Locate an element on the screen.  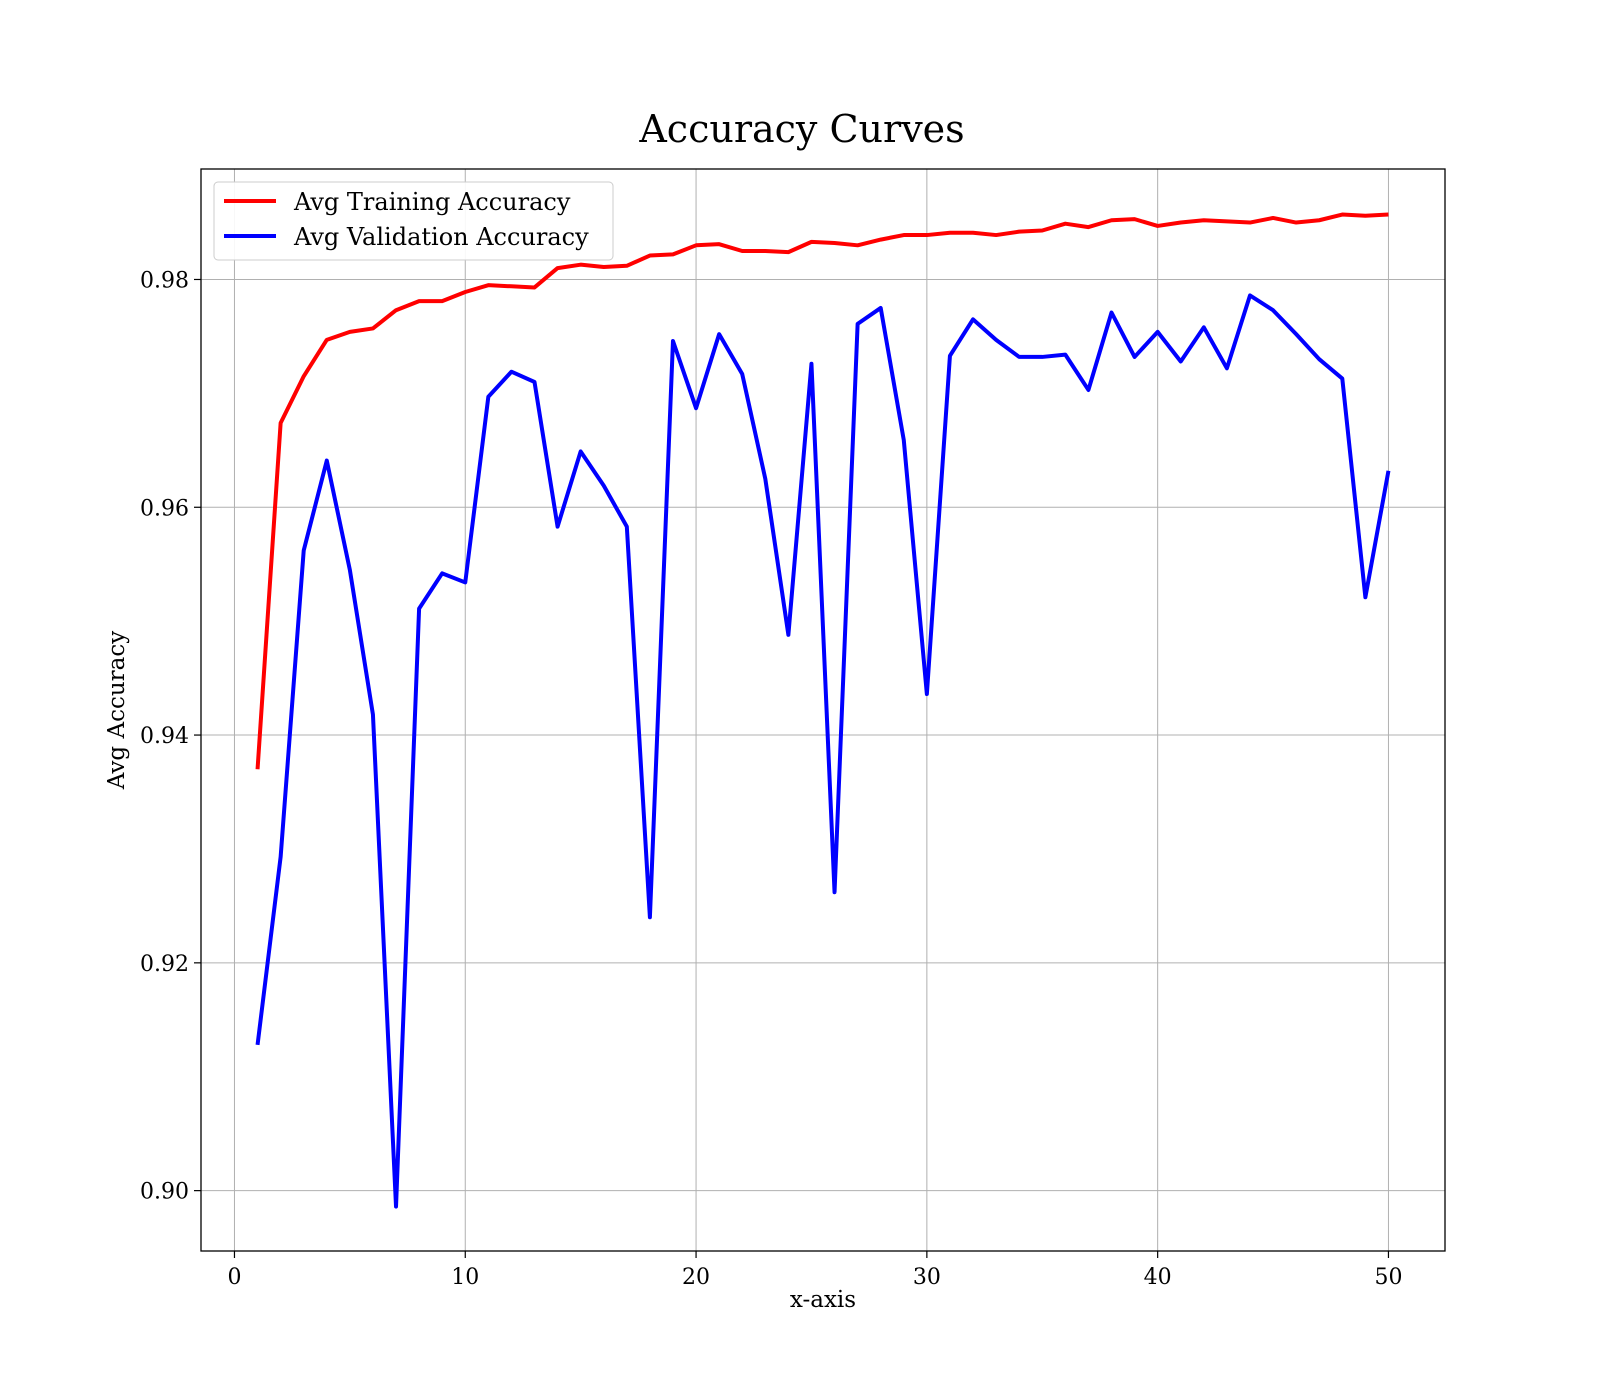
legend-box is located at coordinates (413, 221).